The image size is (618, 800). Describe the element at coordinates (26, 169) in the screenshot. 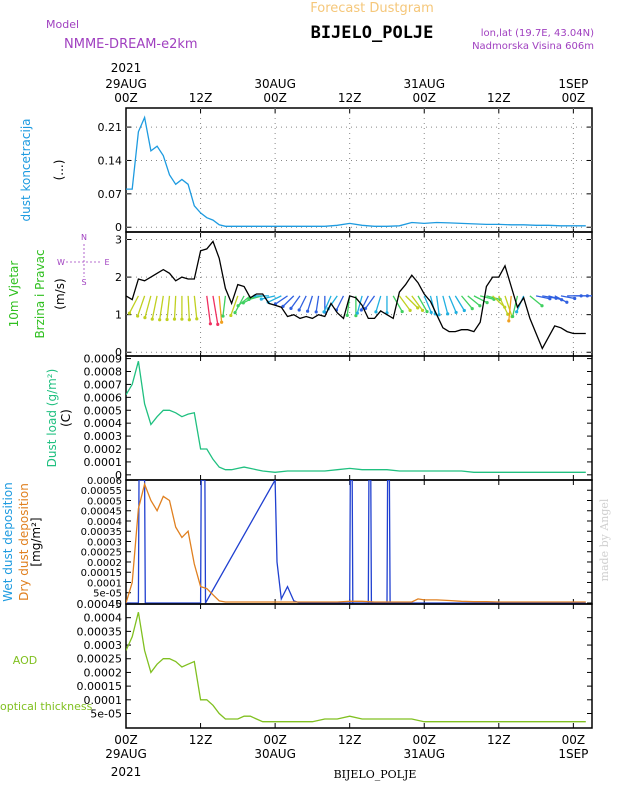

I see `ylabel-0: dust koncetracija` at that location.